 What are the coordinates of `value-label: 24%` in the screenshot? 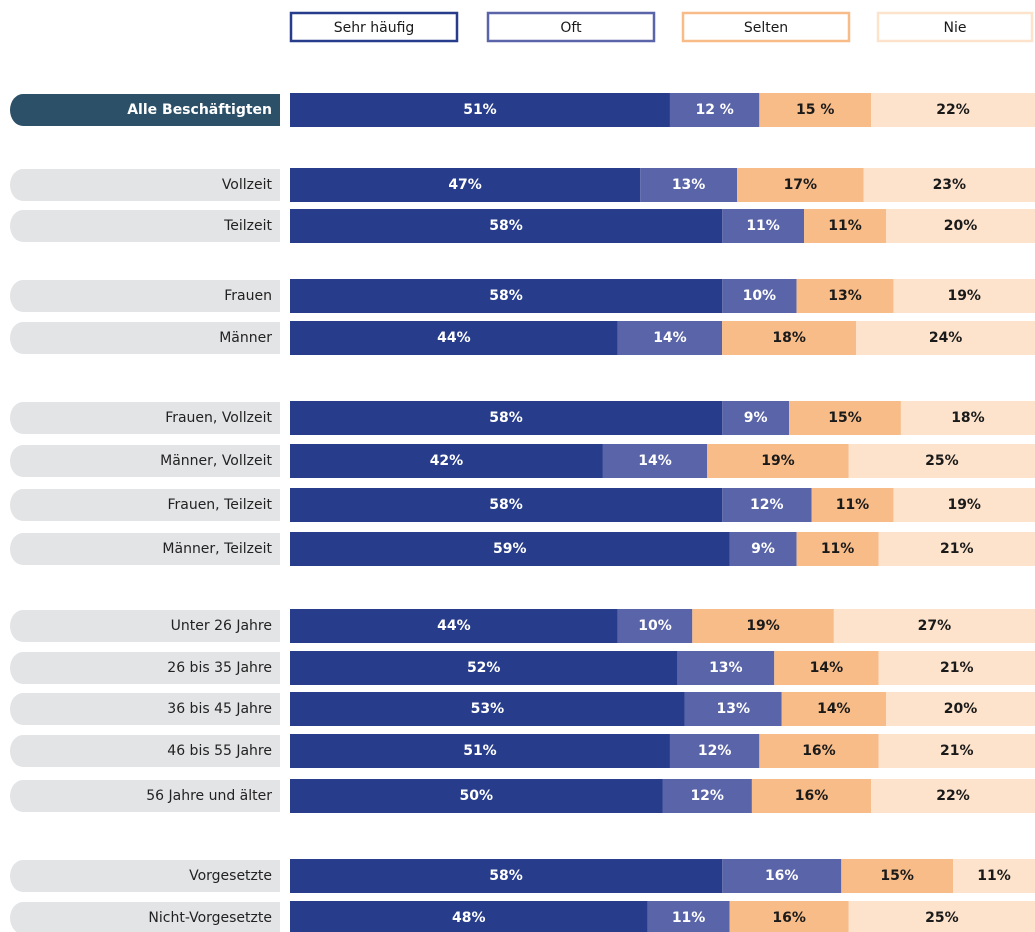 It's located at (946, 338).